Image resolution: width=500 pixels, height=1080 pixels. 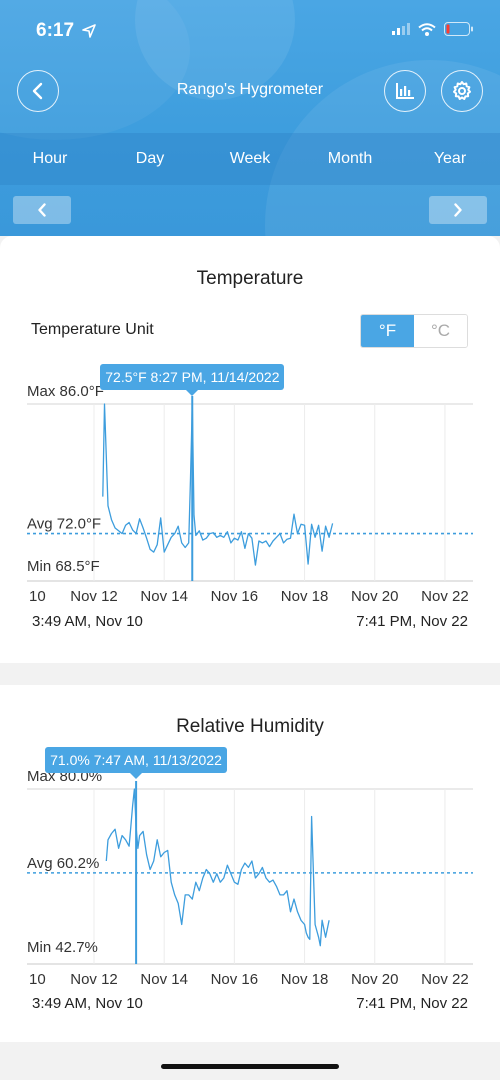 I want to click on humidity-series-line, so click(x=217, y=867).